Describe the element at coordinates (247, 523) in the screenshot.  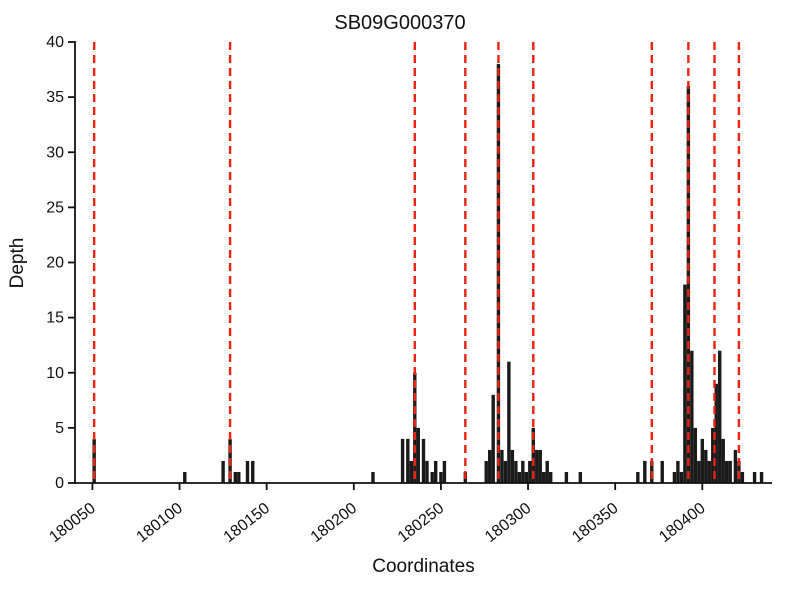
I see `x-tick-label: 180150` at that location.